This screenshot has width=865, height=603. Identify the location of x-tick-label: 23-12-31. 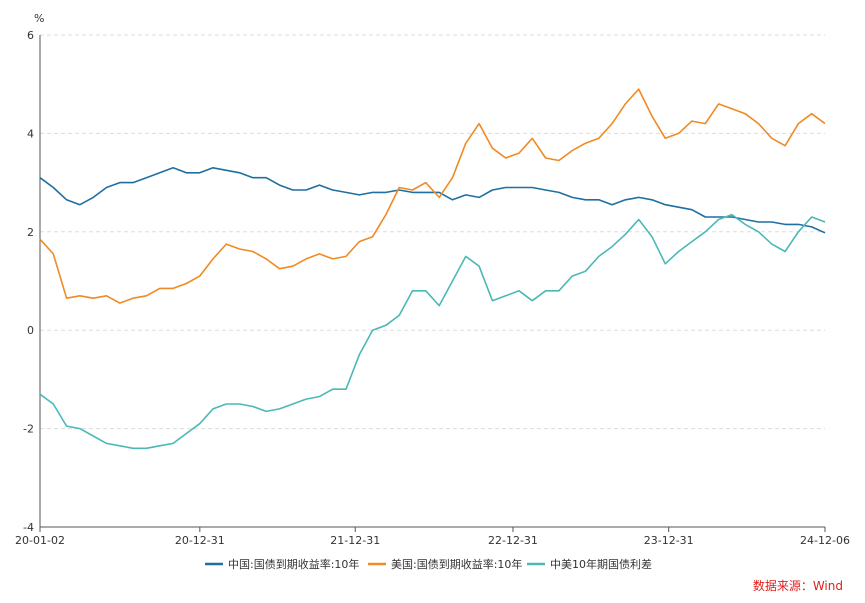
(669, 540).